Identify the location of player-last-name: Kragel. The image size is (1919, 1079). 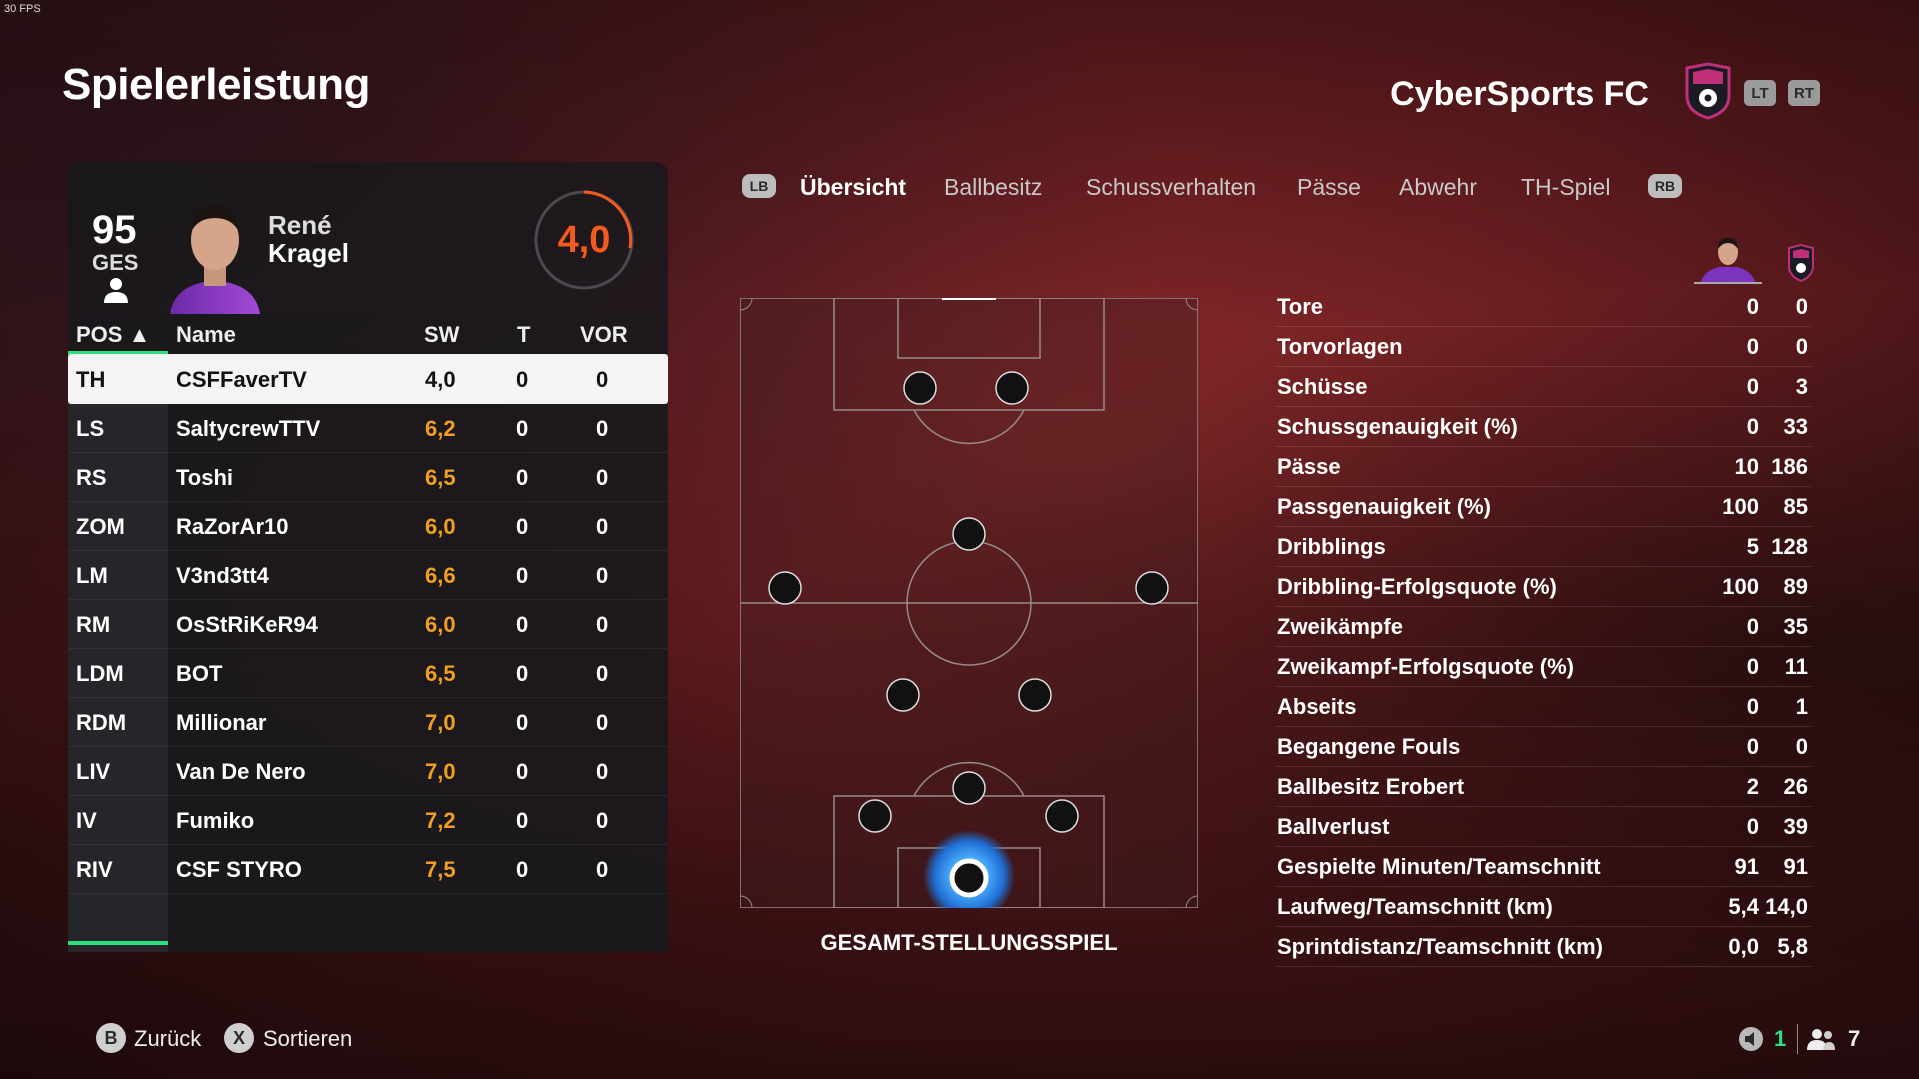
(308, 253).